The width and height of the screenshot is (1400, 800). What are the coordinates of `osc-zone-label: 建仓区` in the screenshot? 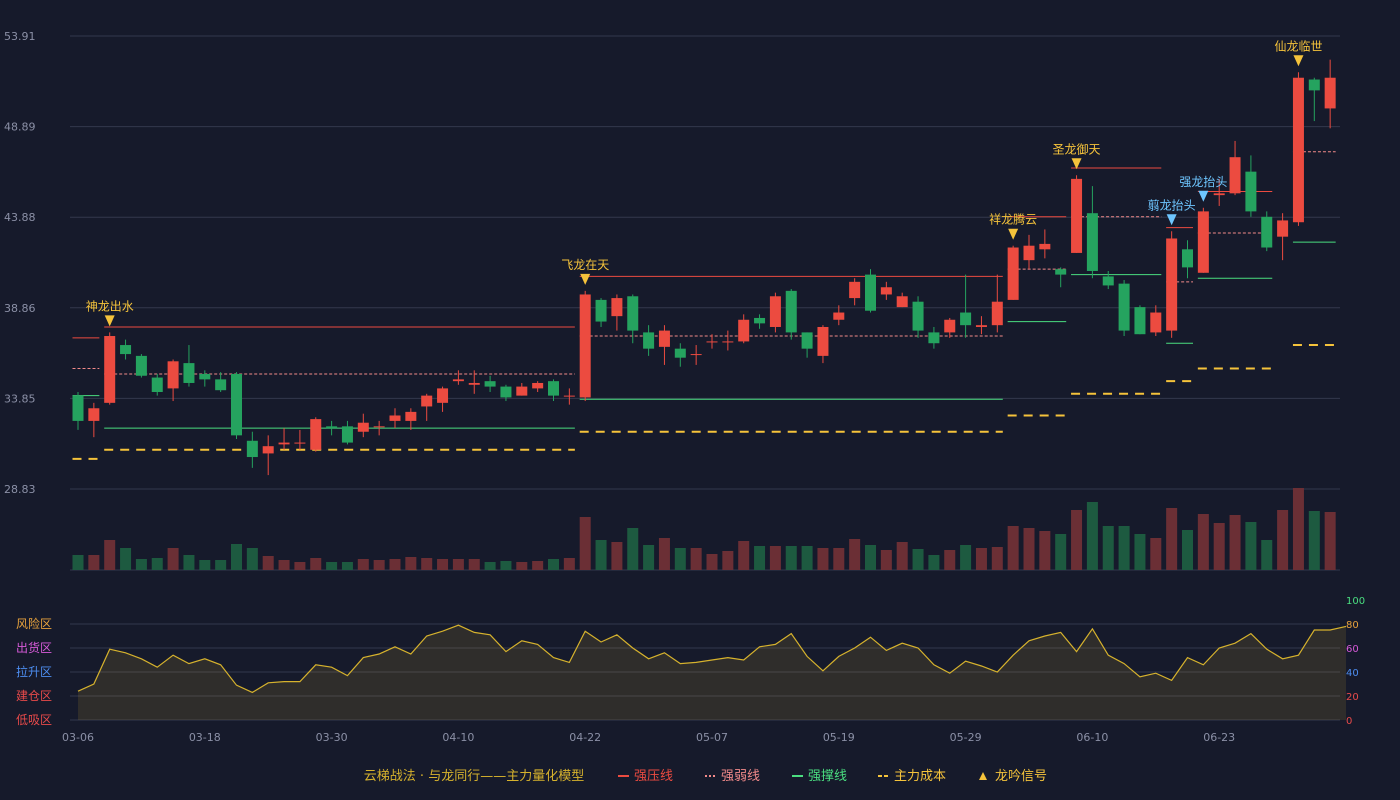 It's located at (34, 696).